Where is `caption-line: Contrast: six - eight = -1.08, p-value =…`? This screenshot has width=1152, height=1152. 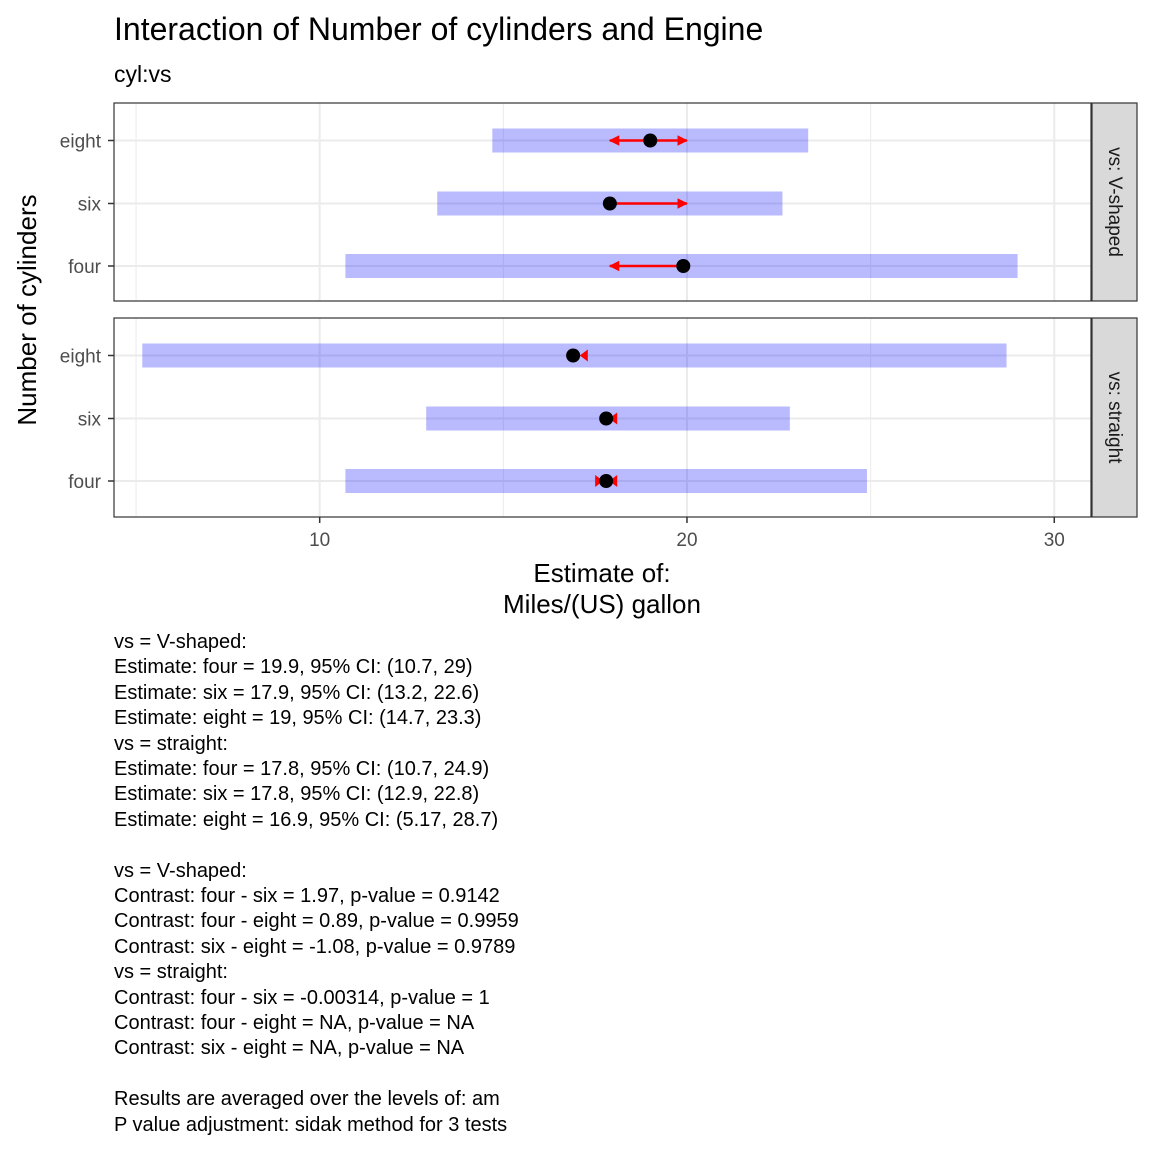 caption-line: Contrast: six - eight = -1.08, p-value =… is located at coordinates (315, 946).